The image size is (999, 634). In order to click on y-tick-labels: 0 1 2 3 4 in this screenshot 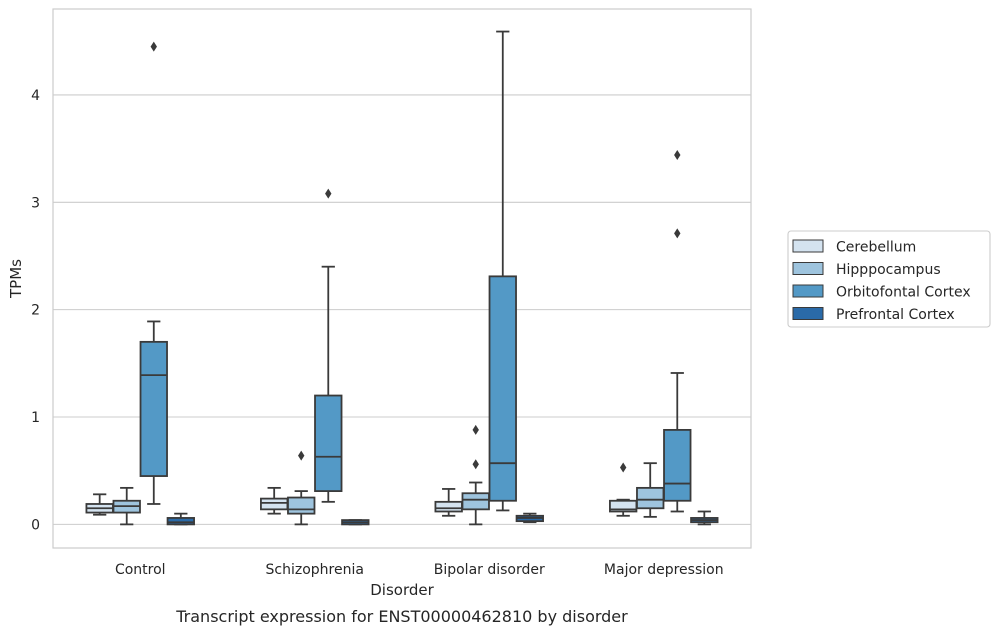, I will do `click(35, 310)`.